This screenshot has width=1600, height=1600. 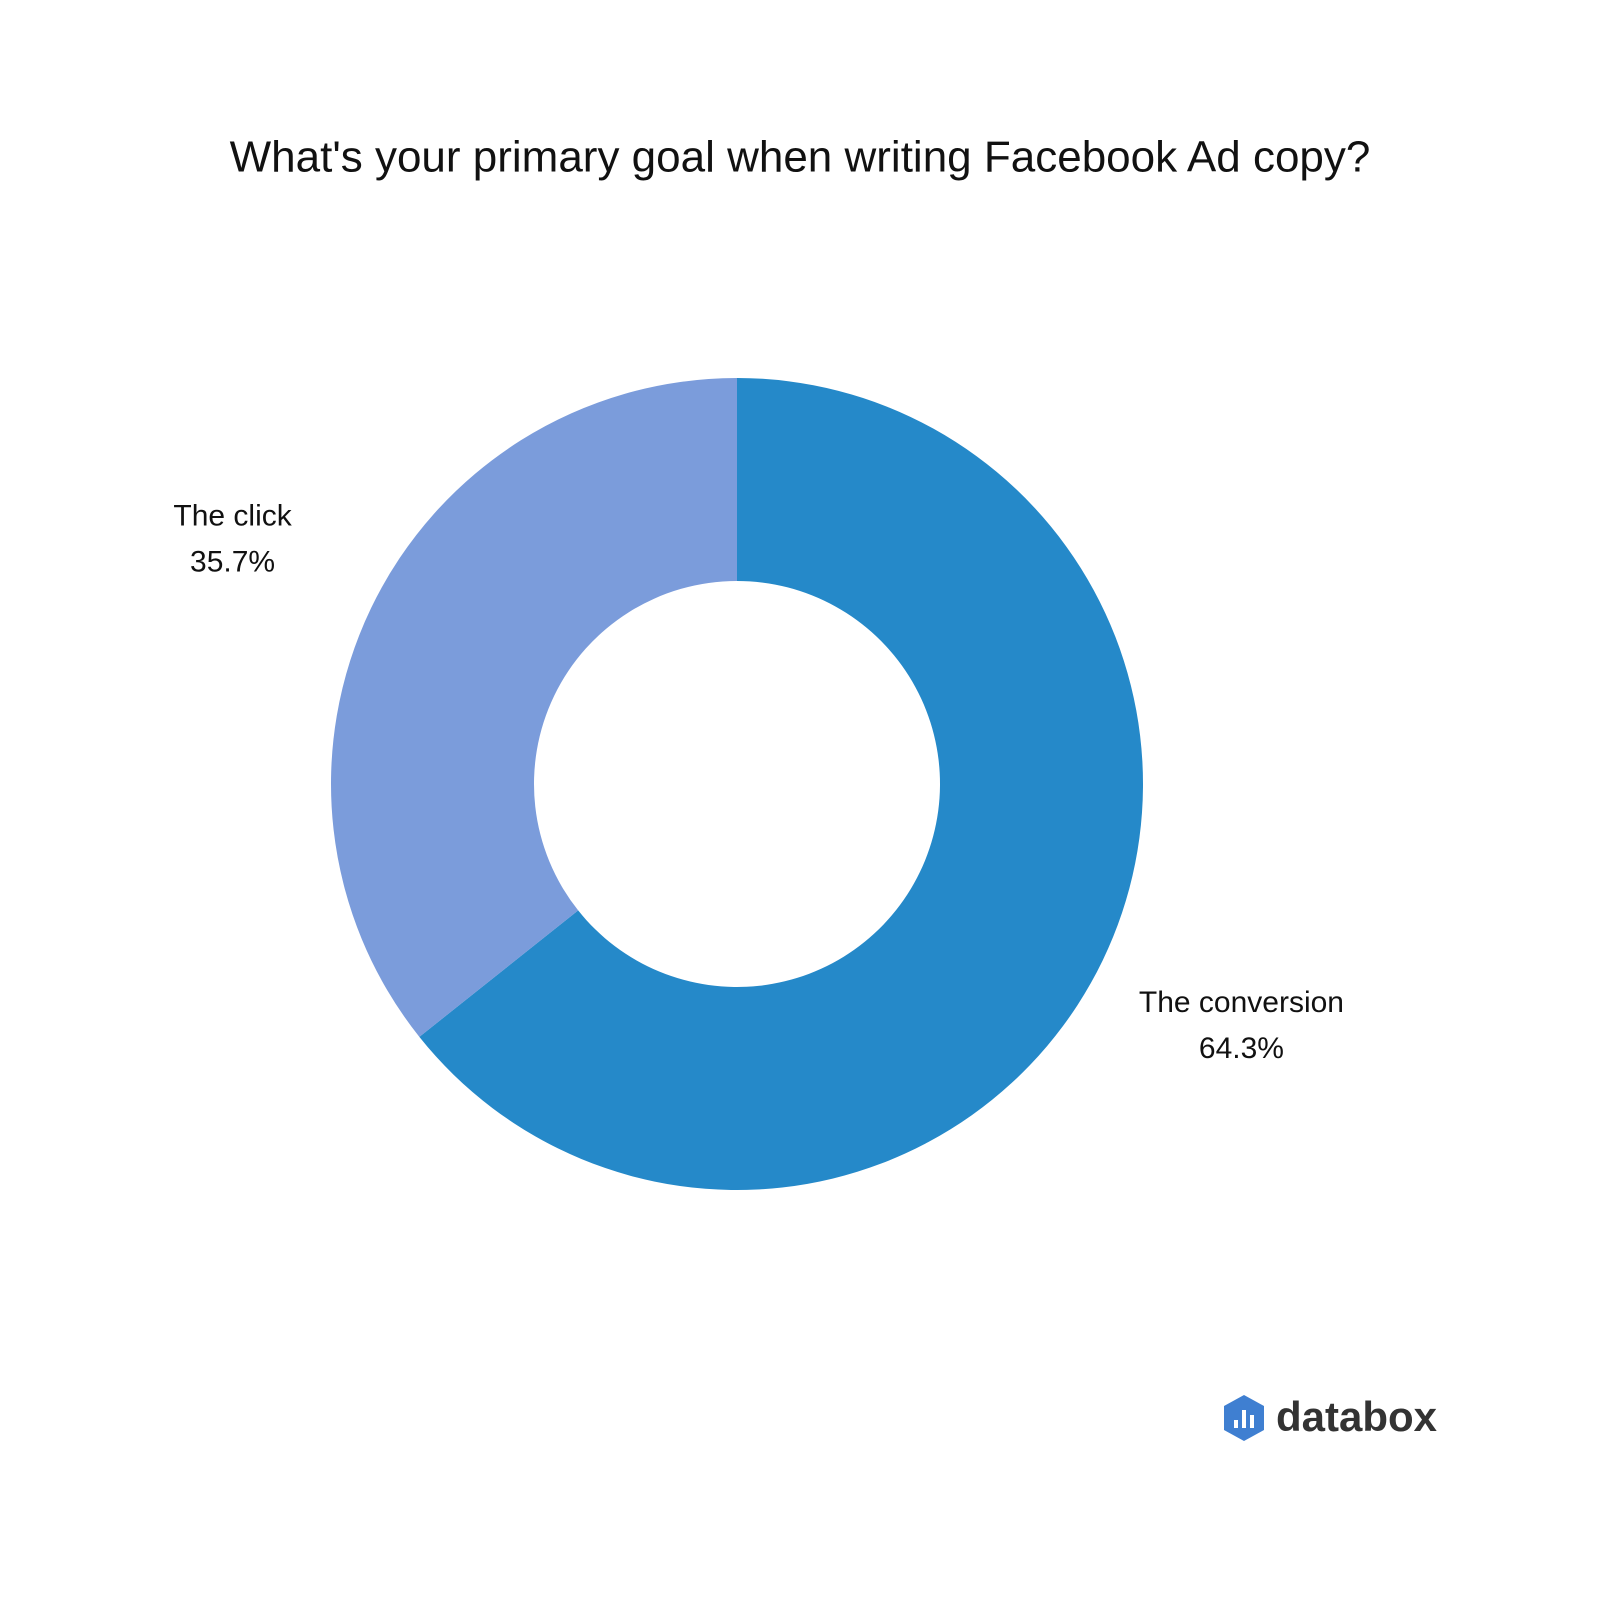 What do you see at coordinates (1241, 1048) in the screenshot?
I see `slice-value-label: 64.3%` at bounding box center [1241, 1048].